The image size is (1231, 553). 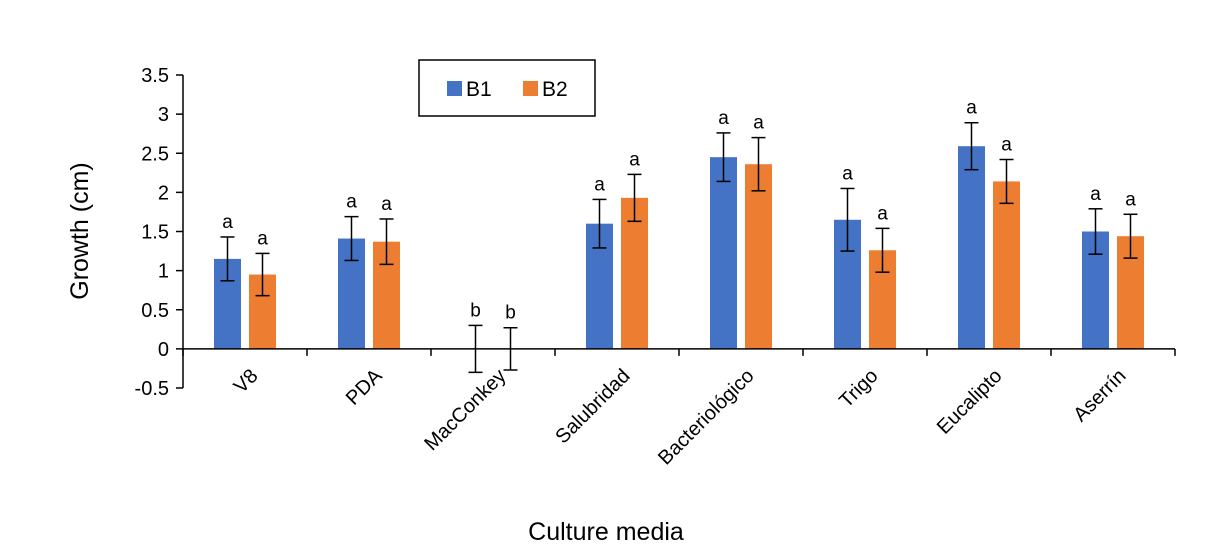 What do you see at coordinates (163, 350) in the screenshot?
I see `y-tick-label-1: 0` at bounding box center [163, 350].